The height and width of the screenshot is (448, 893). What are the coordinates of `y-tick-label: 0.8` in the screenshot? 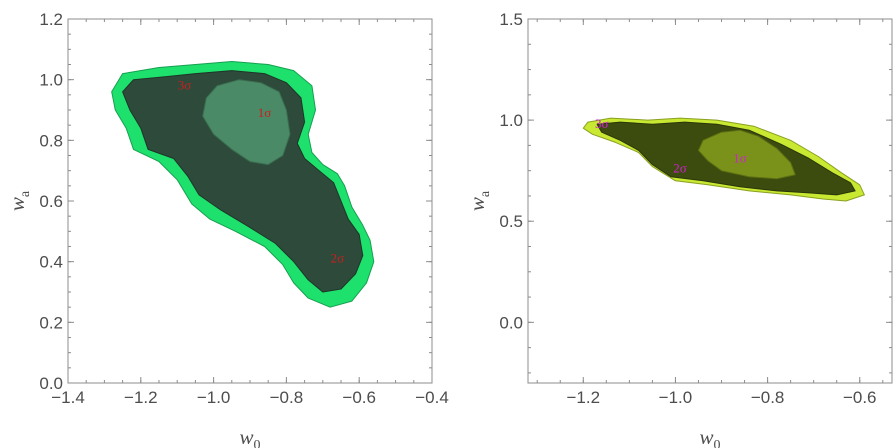 It's located at (51, 140).